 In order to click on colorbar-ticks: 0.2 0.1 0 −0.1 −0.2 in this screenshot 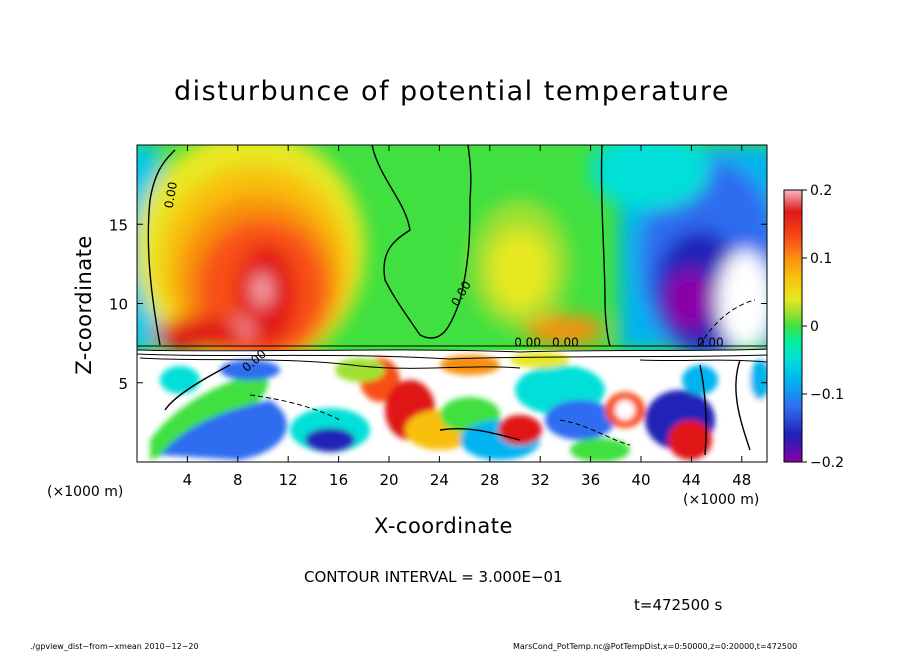, I will do `click(823, 327)`.